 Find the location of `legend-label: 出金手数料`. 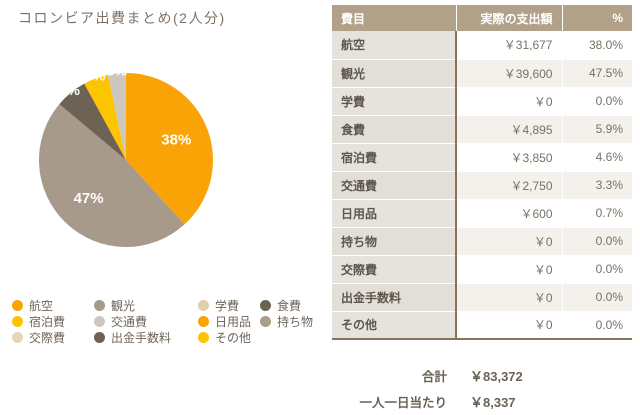

legend-label: 出金手数料 is located at coordinates (141, 338).